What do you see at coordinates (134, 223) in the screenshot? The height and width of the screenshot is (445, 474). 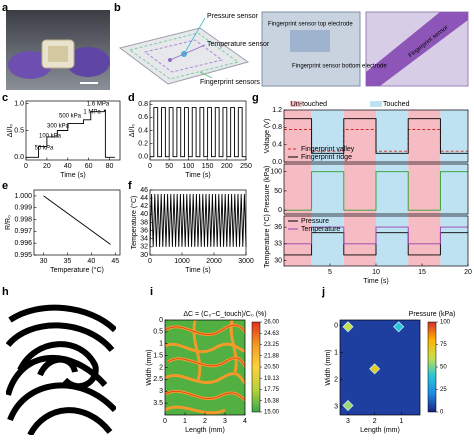 I see `y-axis-label: Temperature (°C)` at bounding box center [134, 223].